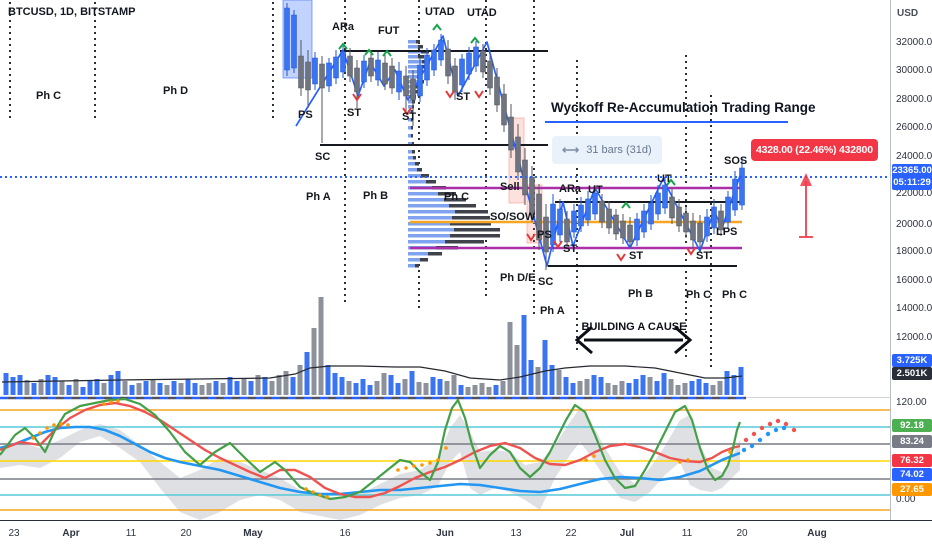 This screenshot has width=932, height=550. Describe the element at coordinates (510, 187) in the screenshot. I see `wyckoff-event-label: Sell` at that location.